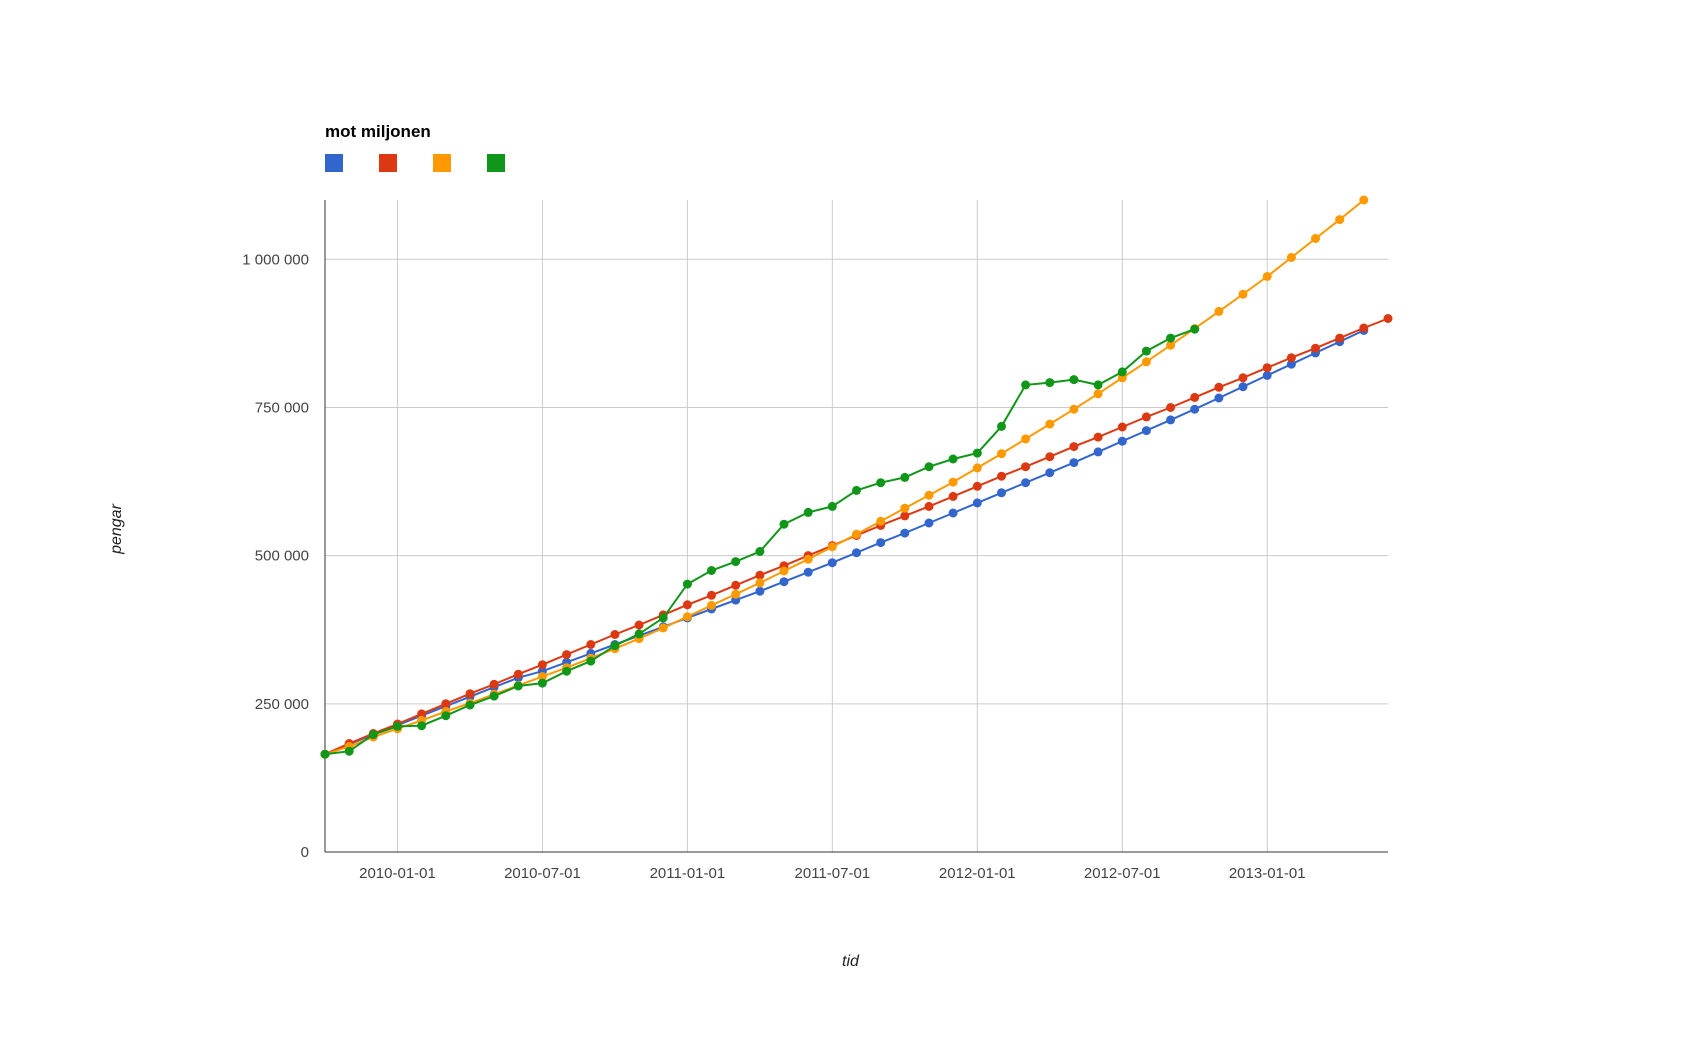 This screenshot has width=1693, height=1039. What do you see at coordinates (116, 529) in the screenshot?
I see `y-axis-title: pengar` at bounding box center [116, 529].